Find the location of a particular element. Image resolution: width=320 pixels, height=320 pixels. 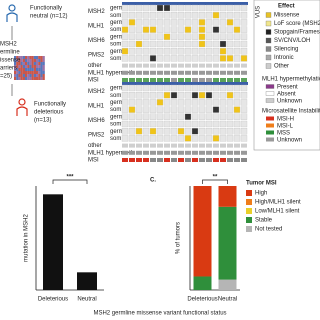

expression-heatmap is located at coordinates (29, 68).